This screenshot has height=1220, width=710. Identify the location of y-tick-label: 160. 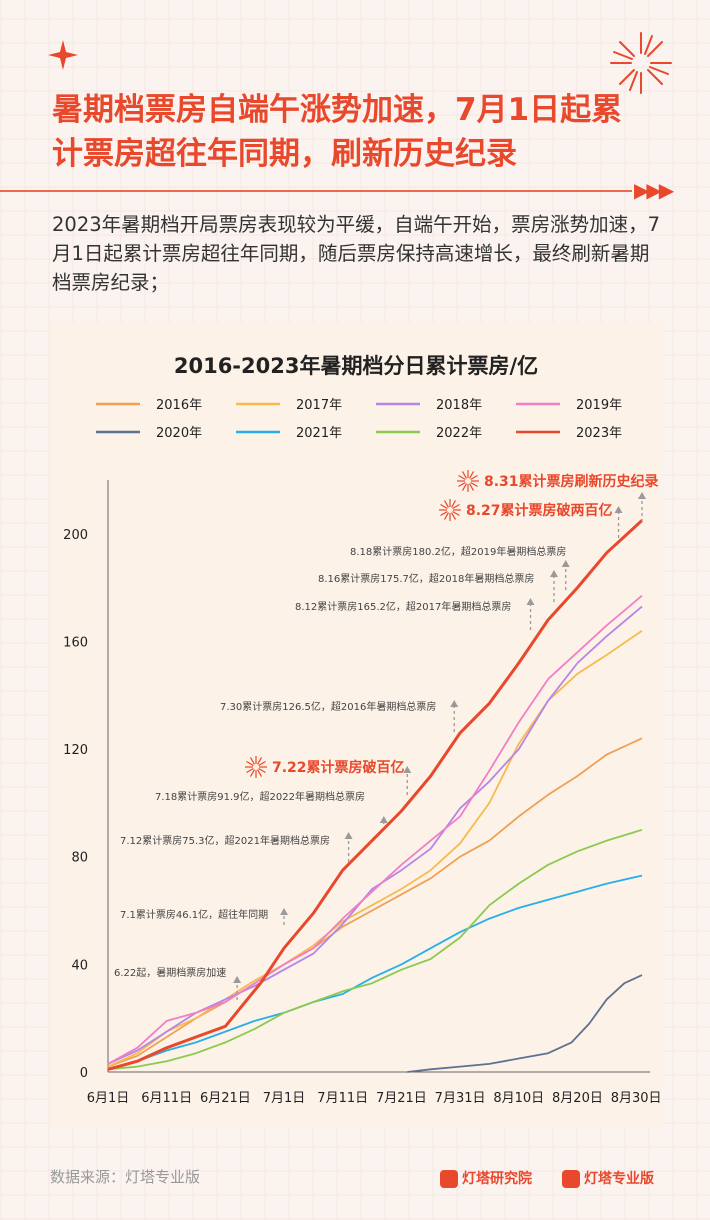
(75, 642).